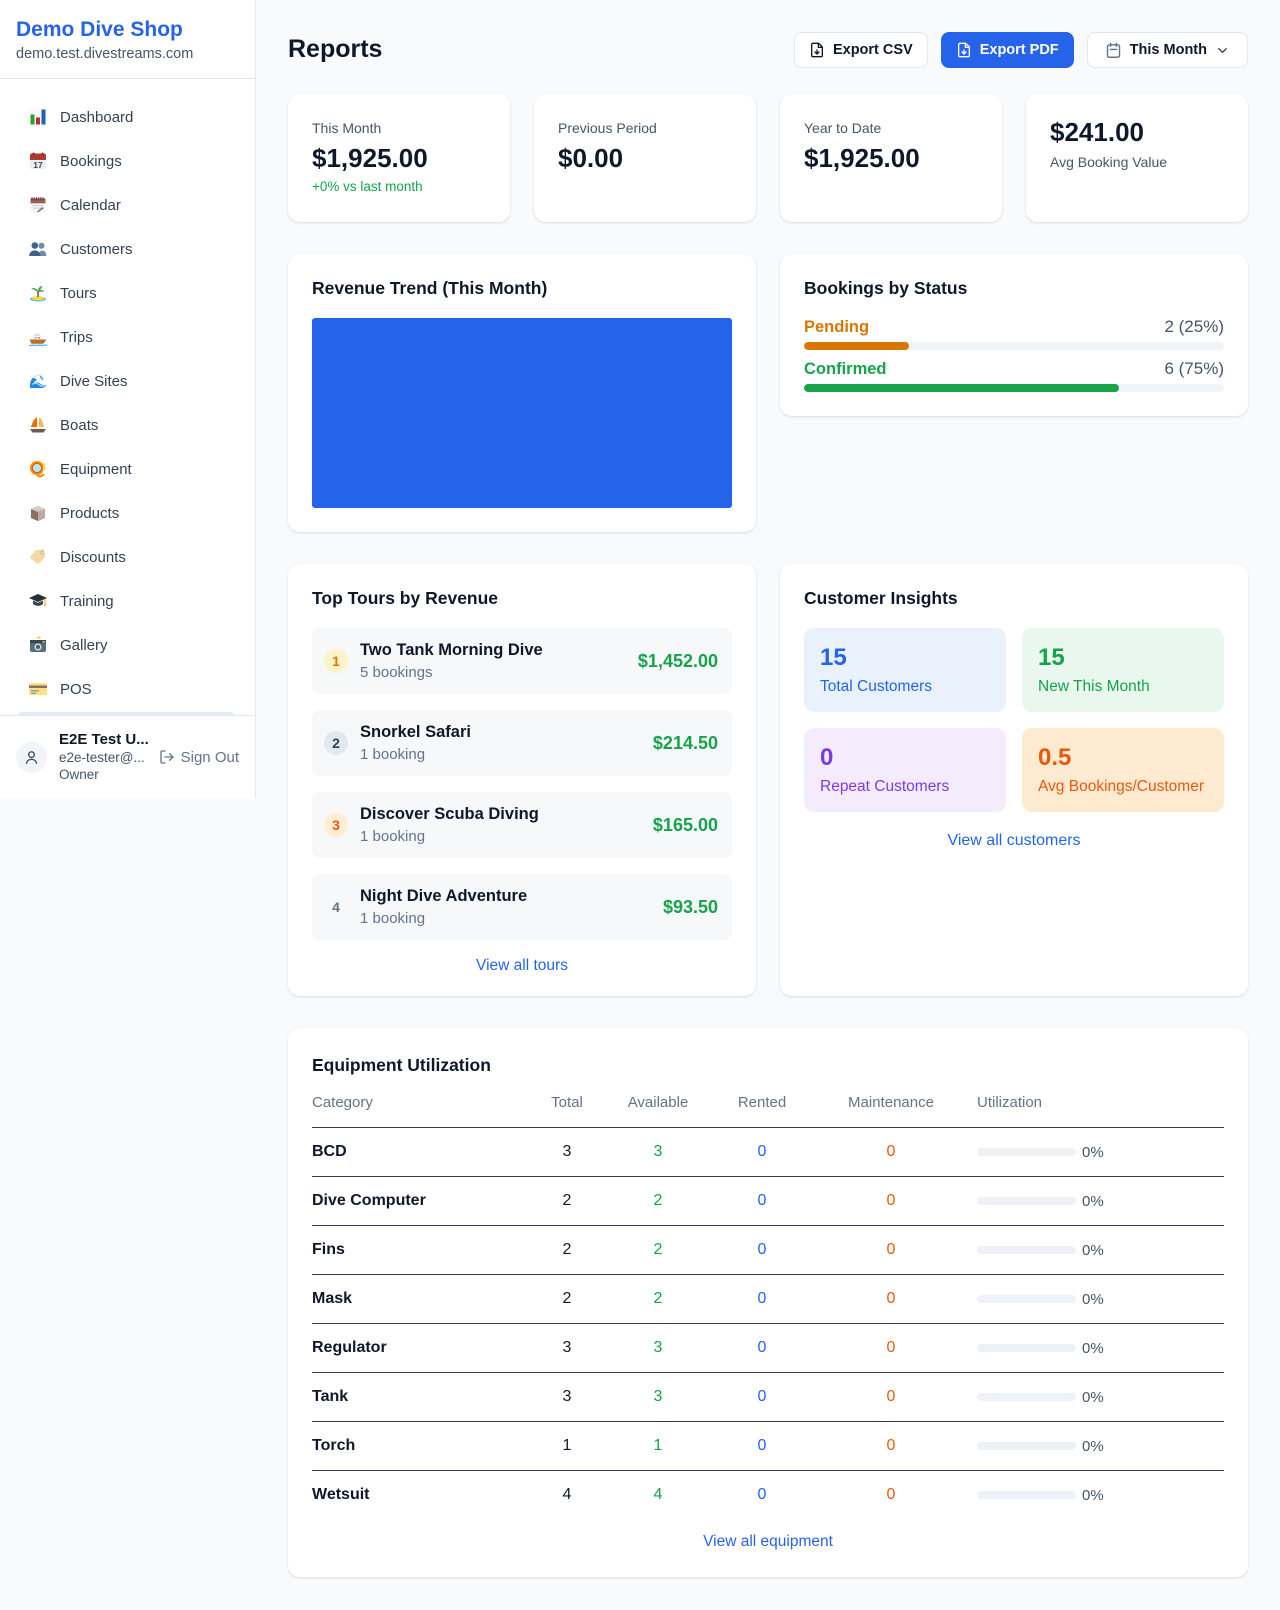  I want to click on svg-text: 17, so click(38, 165).